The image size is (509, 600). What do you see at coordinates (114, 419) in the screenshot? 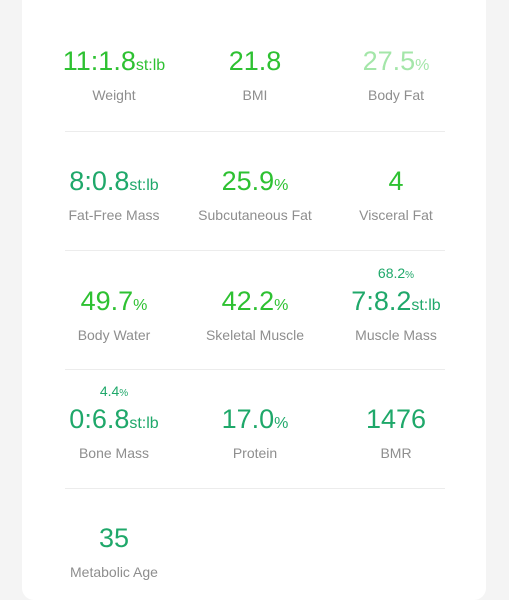
I see `metric-value: 0:6.8st:lb` at bounding box center [114, 419].